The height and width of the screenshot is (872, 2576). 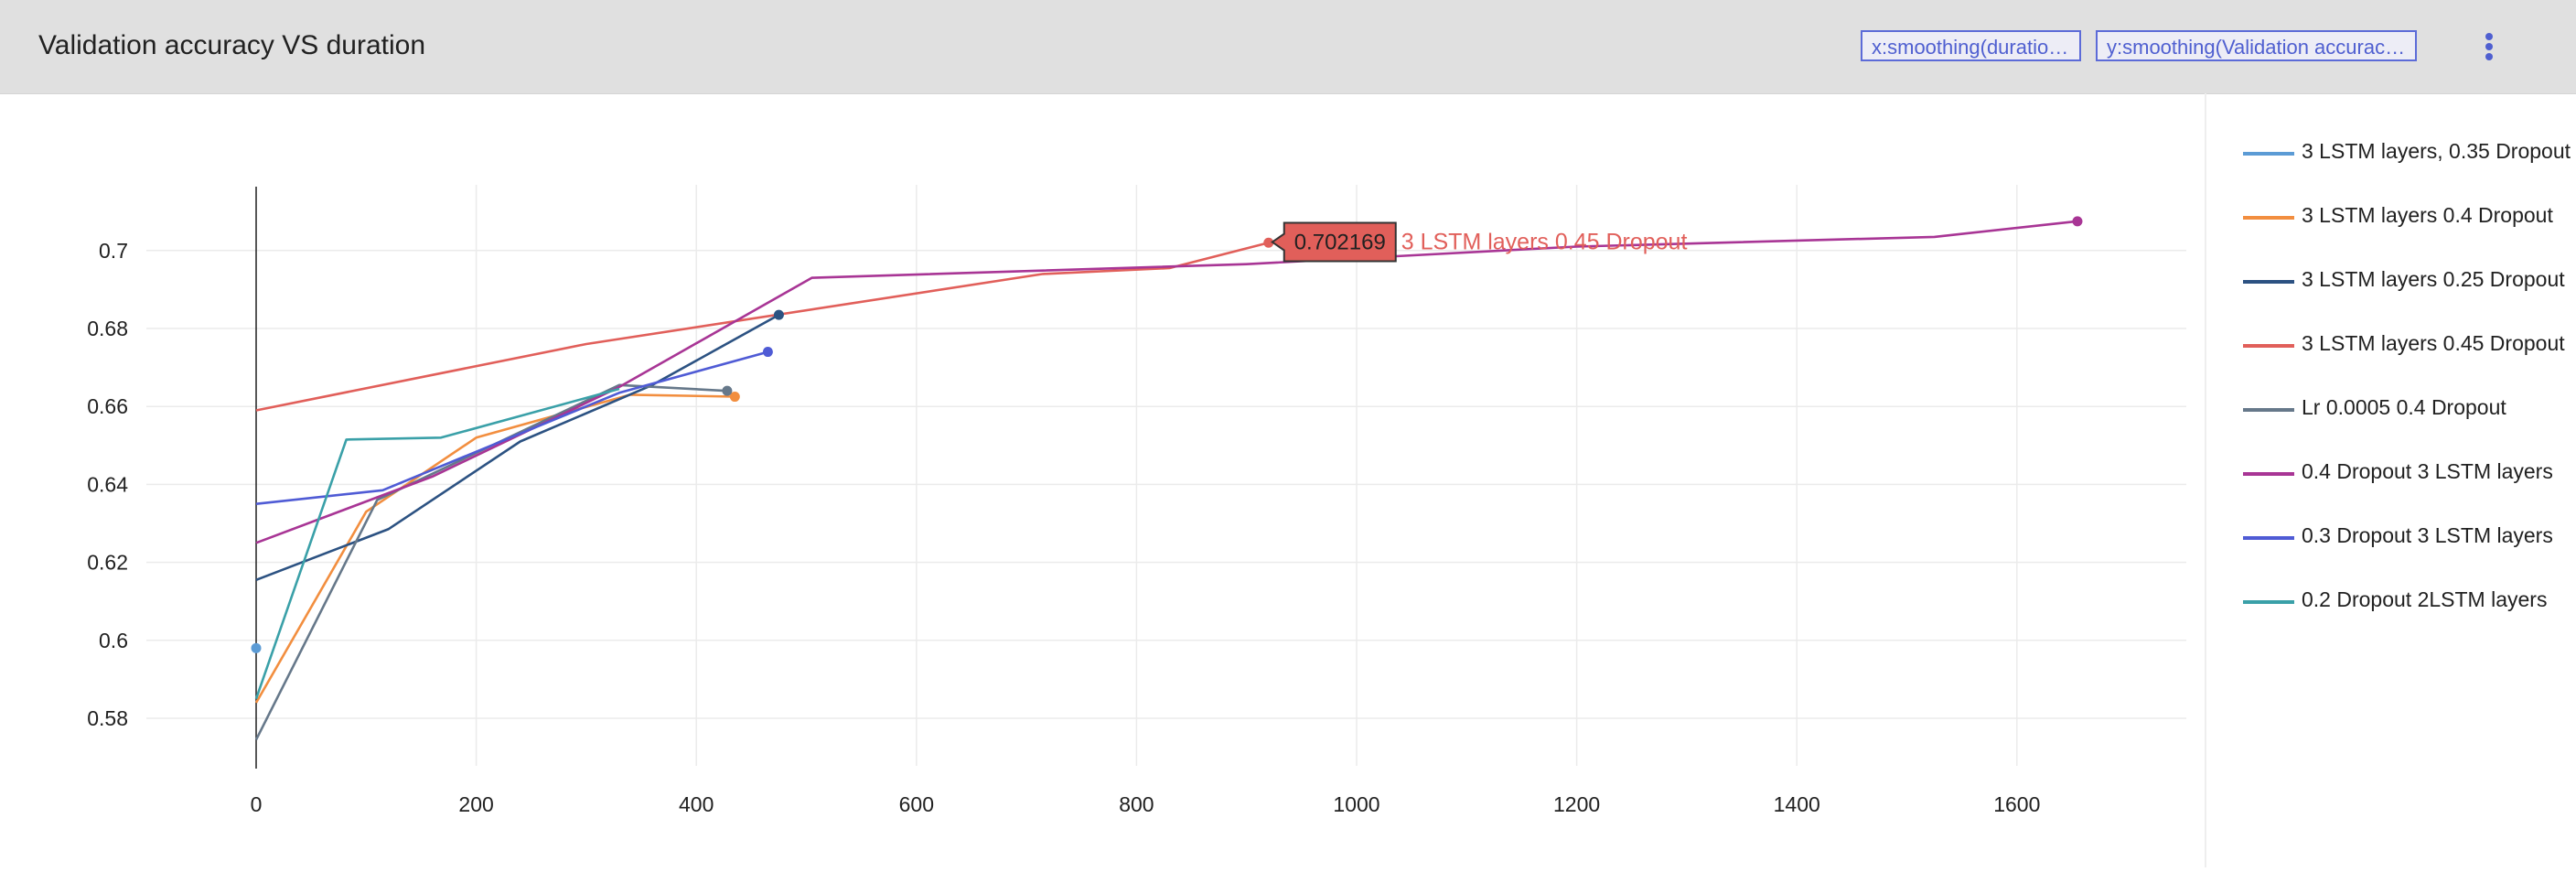 What do you see at coordinates (232, 45) in the screenshot?
I see `chart-title: Validation accuracy VS duration` at bounding box center [232, 45].